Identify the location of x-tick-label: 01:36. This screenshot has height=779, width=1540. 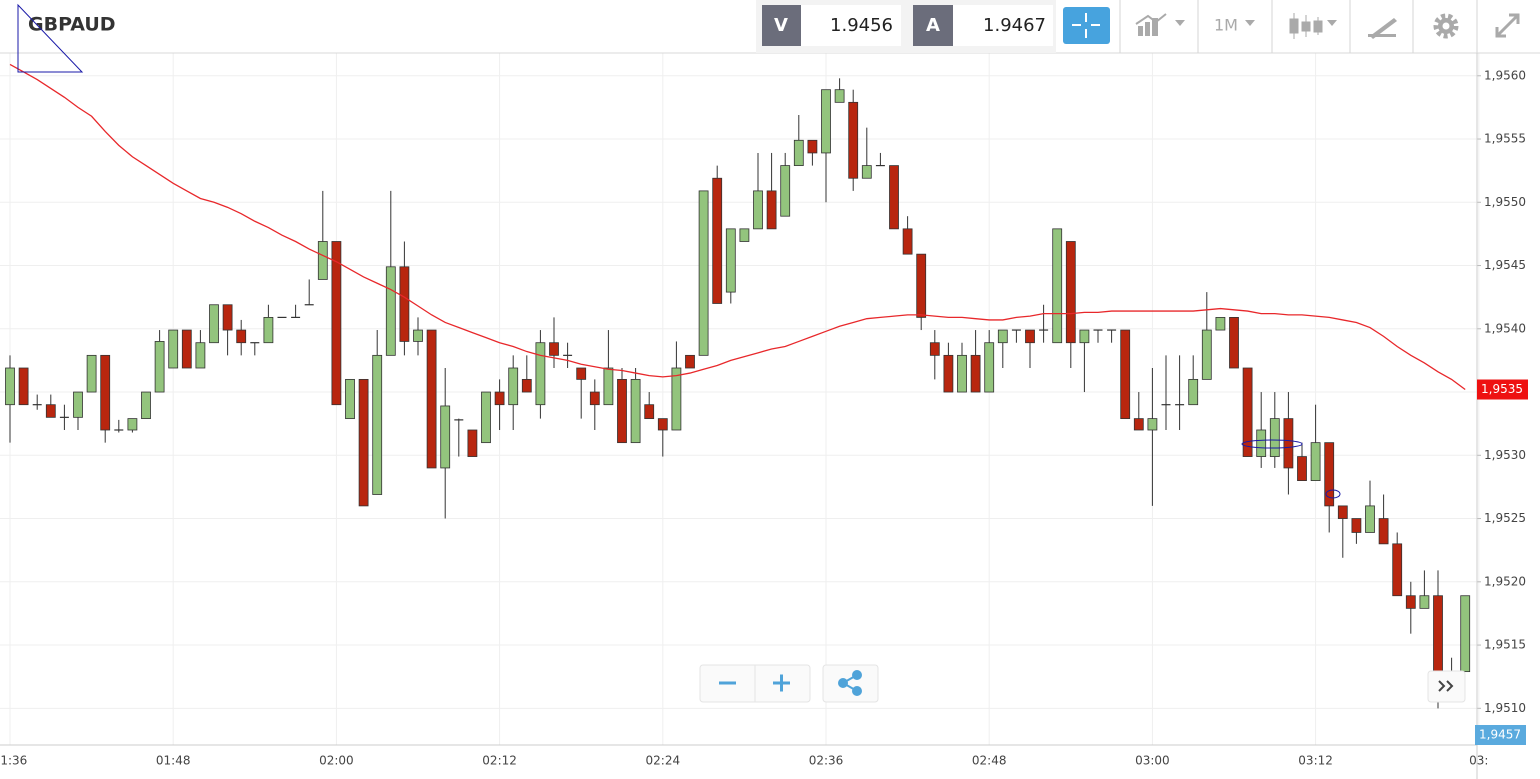
(13, 761).